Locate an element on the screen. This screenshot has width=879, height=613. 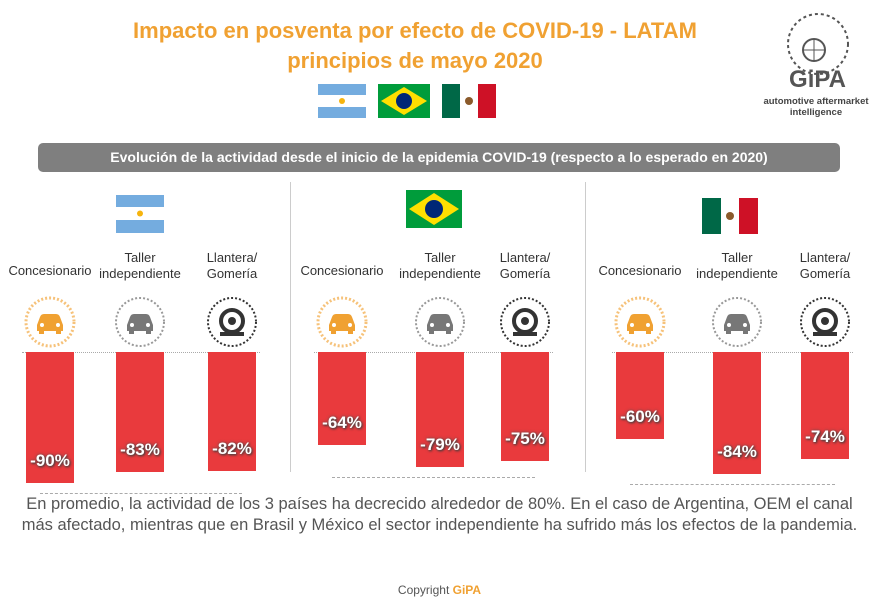
logo-tagline: automotive aftermarket intelligence is located at coordinates (816, 107).